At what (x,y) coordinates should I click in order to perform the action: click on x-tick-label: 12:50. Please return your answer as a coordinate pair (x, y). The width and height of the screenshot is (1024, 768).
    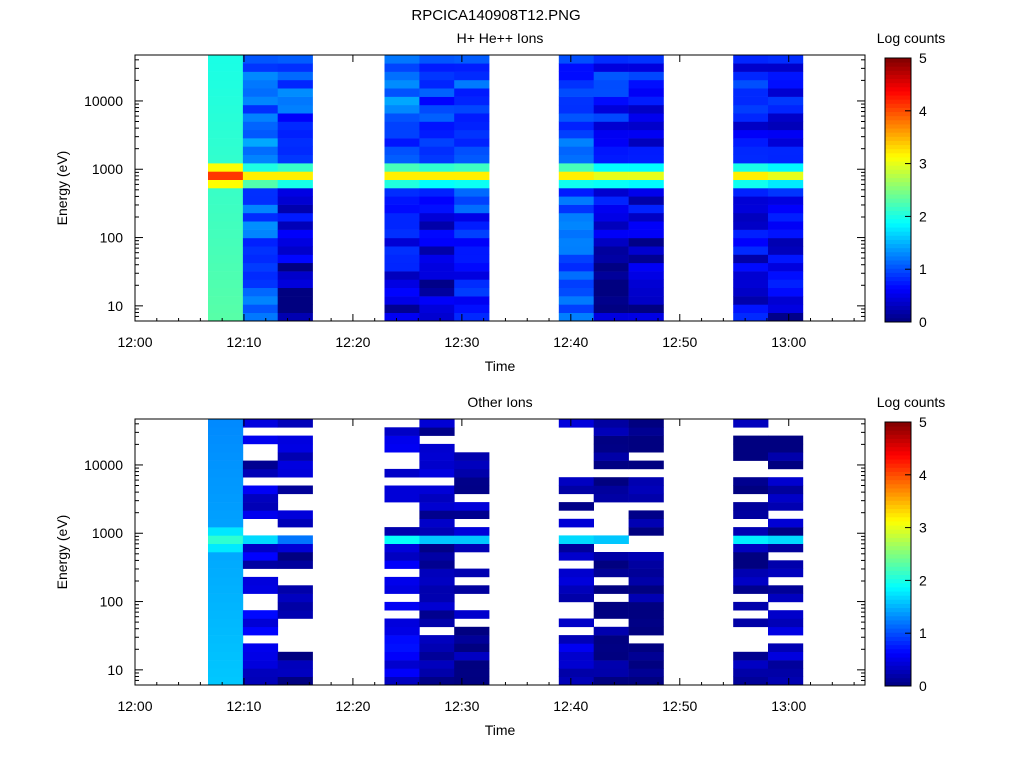
    Looking at the image, I should click on (679, 706).